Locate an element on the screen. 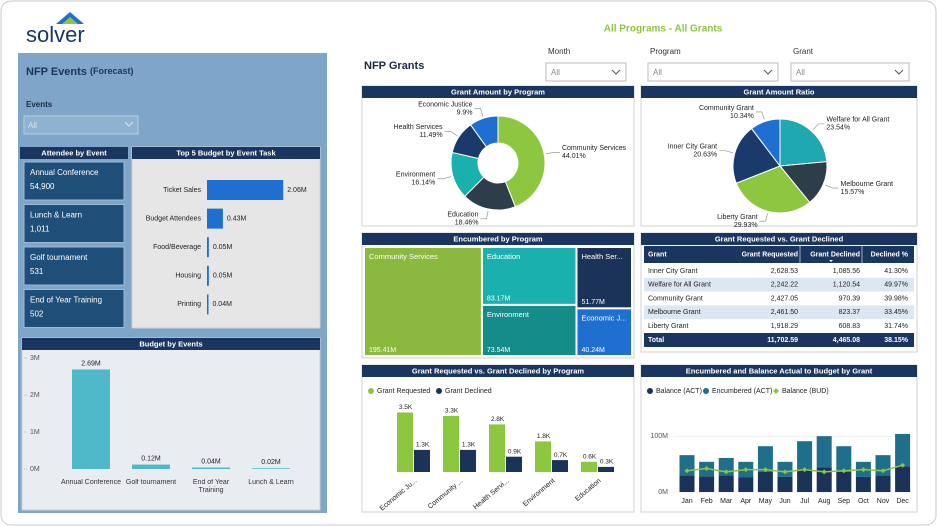  table-cell: 39.98% is located at coordinates (896, 298).